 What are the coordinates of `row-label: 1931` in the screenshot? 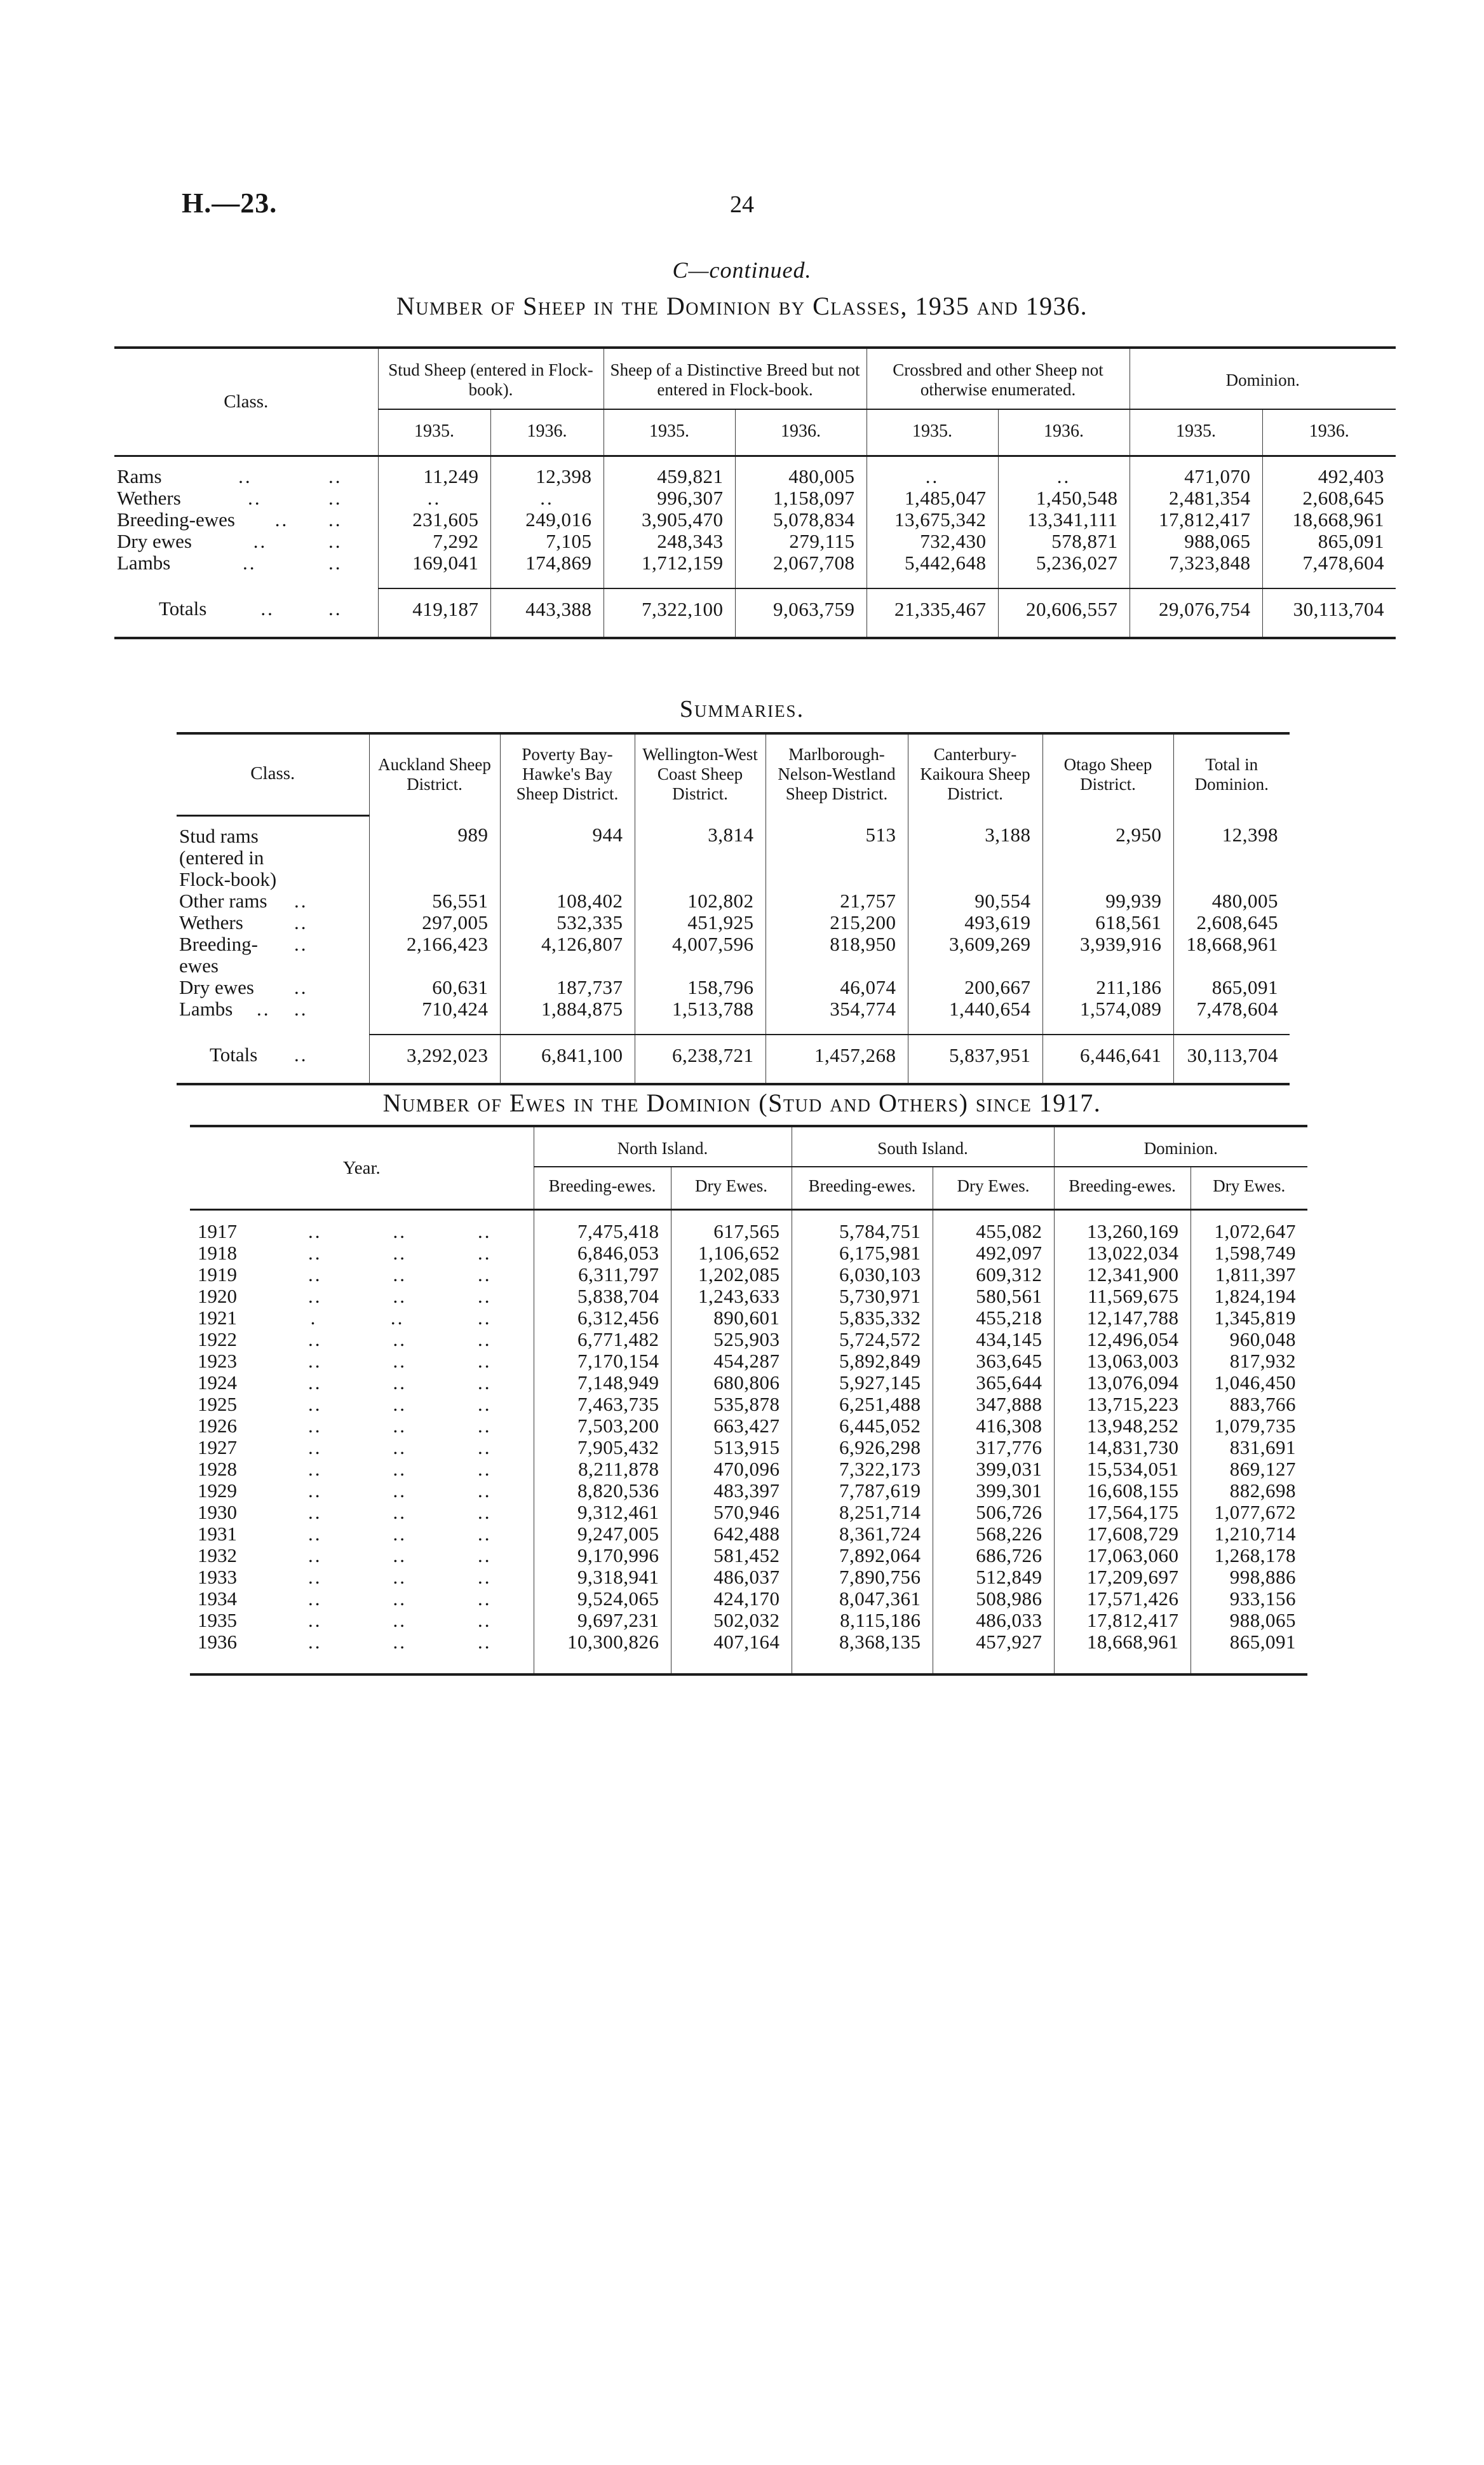 It's located at (217, 1534).